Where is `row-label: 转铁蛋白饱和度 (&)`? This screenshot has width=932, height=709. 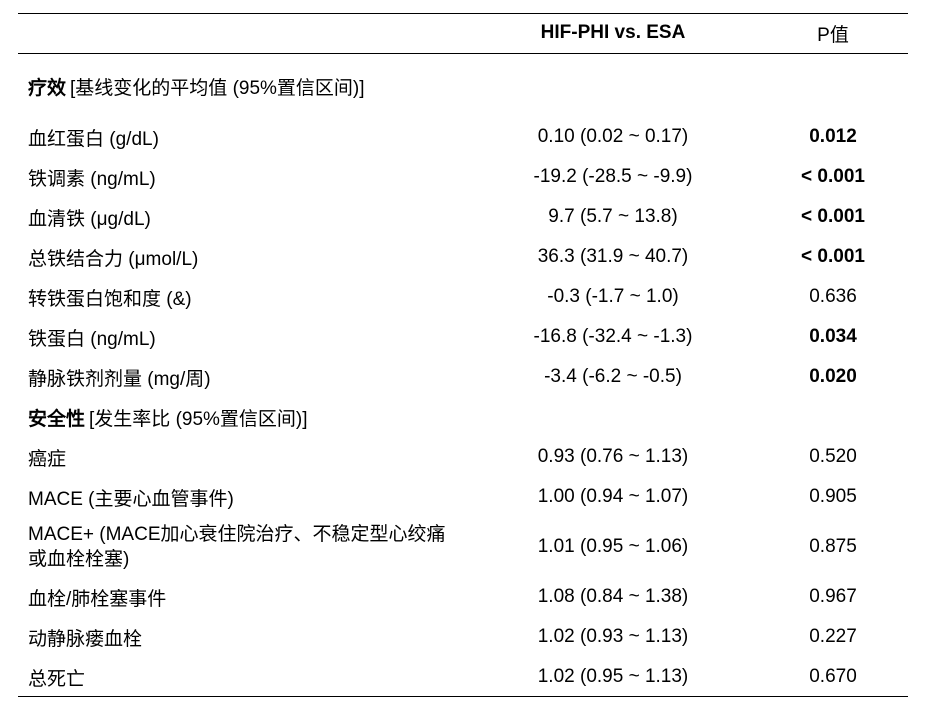
row-label: 转铁蛋白饱和度 (&) is located at coordinates (110, 299).